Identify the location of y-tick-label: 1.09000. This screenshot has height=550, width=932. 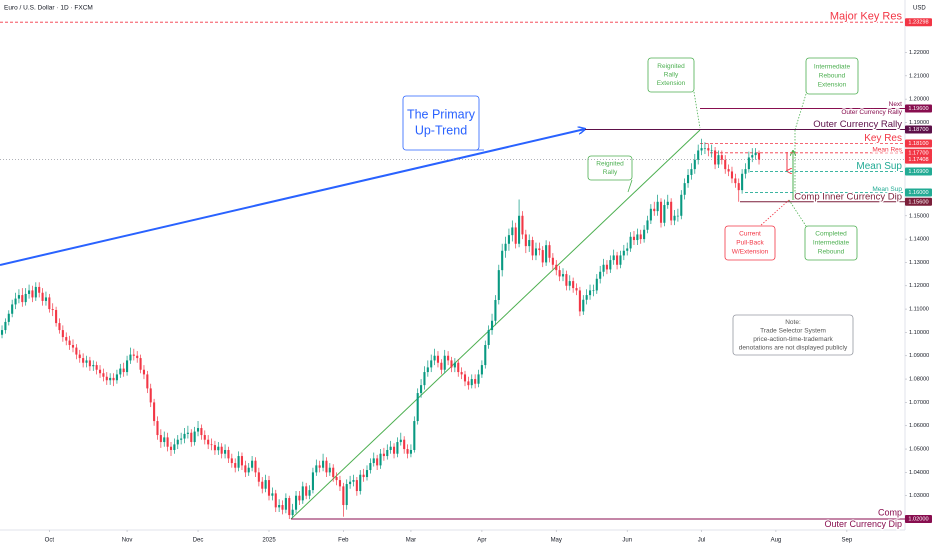
(919, 356).